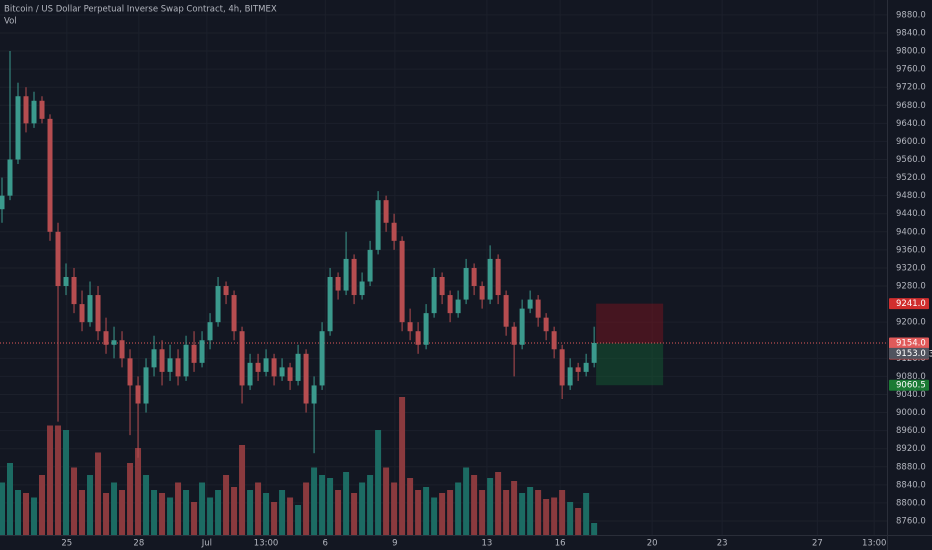 Image resolution: width=932 pixels, height=550 pixels. What do you see at coordinates (911, 33) in the screenshot?
I see `y-tick-label: 9840.0` at bounding box center [911, 33].